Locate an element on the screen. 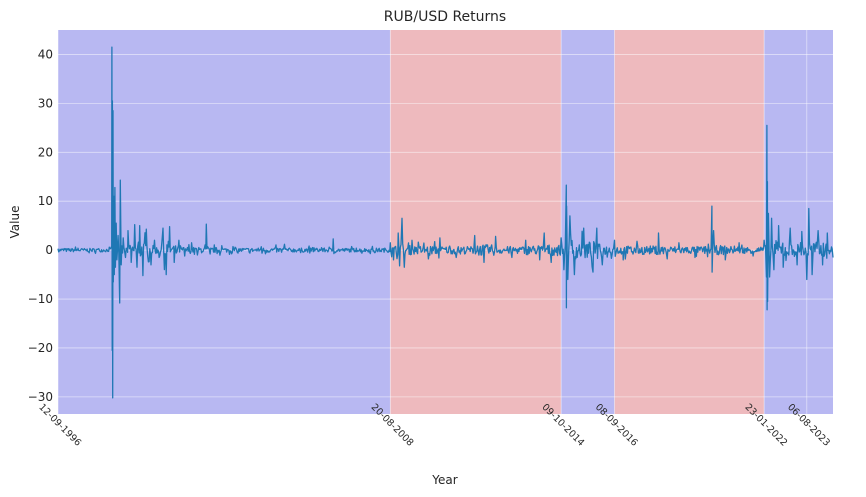  y-tick-label: −20 is located at coordinates (40, 348).